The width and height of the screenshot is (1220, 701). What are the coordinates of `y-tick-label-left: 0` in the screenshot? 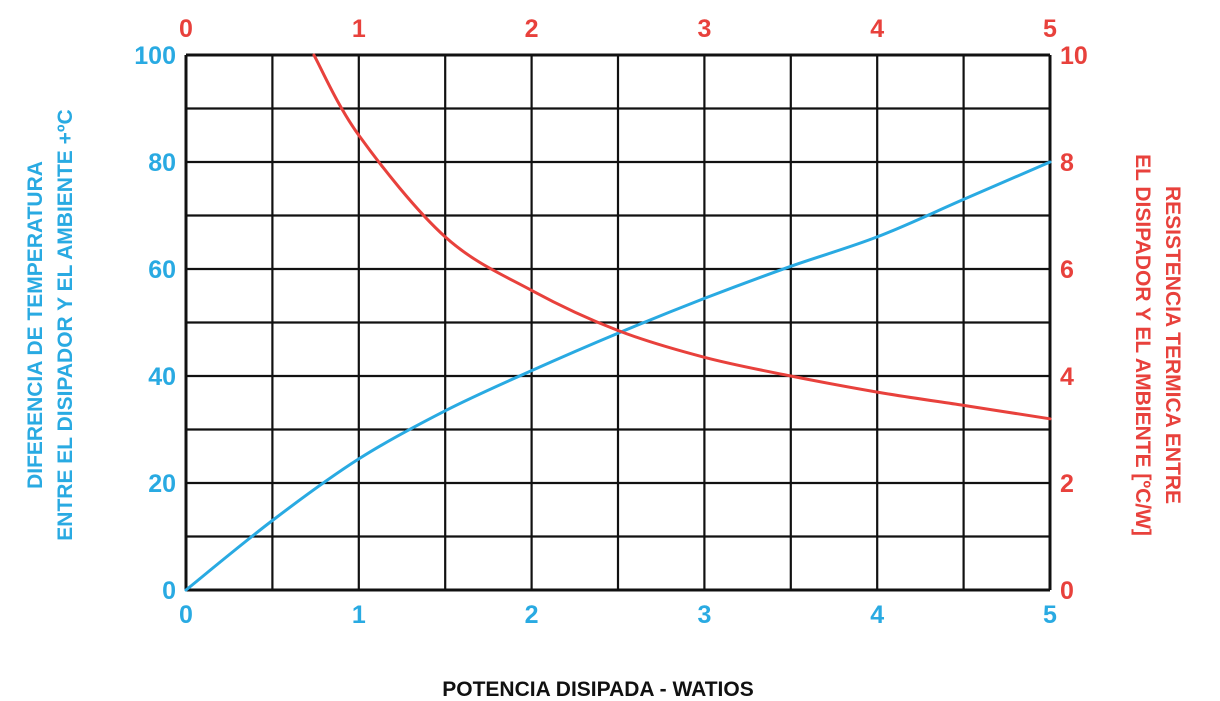 It's located at (169, 591).